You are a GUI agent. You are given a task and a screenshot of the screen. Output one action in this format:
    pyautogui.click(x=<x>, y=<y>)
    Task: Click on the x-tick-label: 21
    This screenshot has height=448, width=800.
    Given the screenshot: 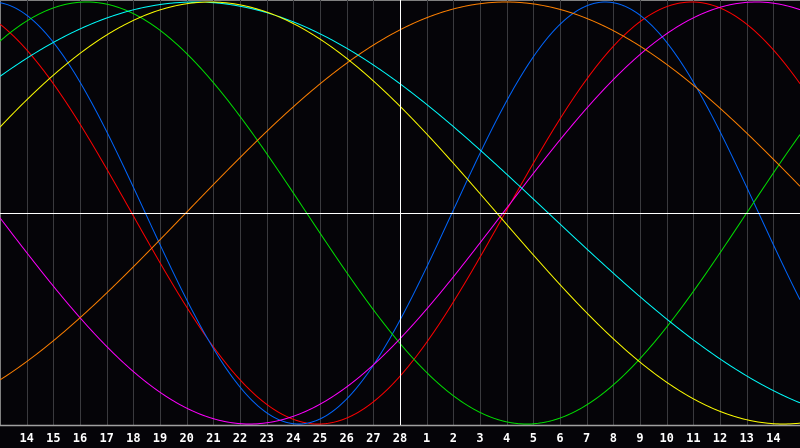 What is the action you would take?
    pyautogui.click(x=213, y=438)
    